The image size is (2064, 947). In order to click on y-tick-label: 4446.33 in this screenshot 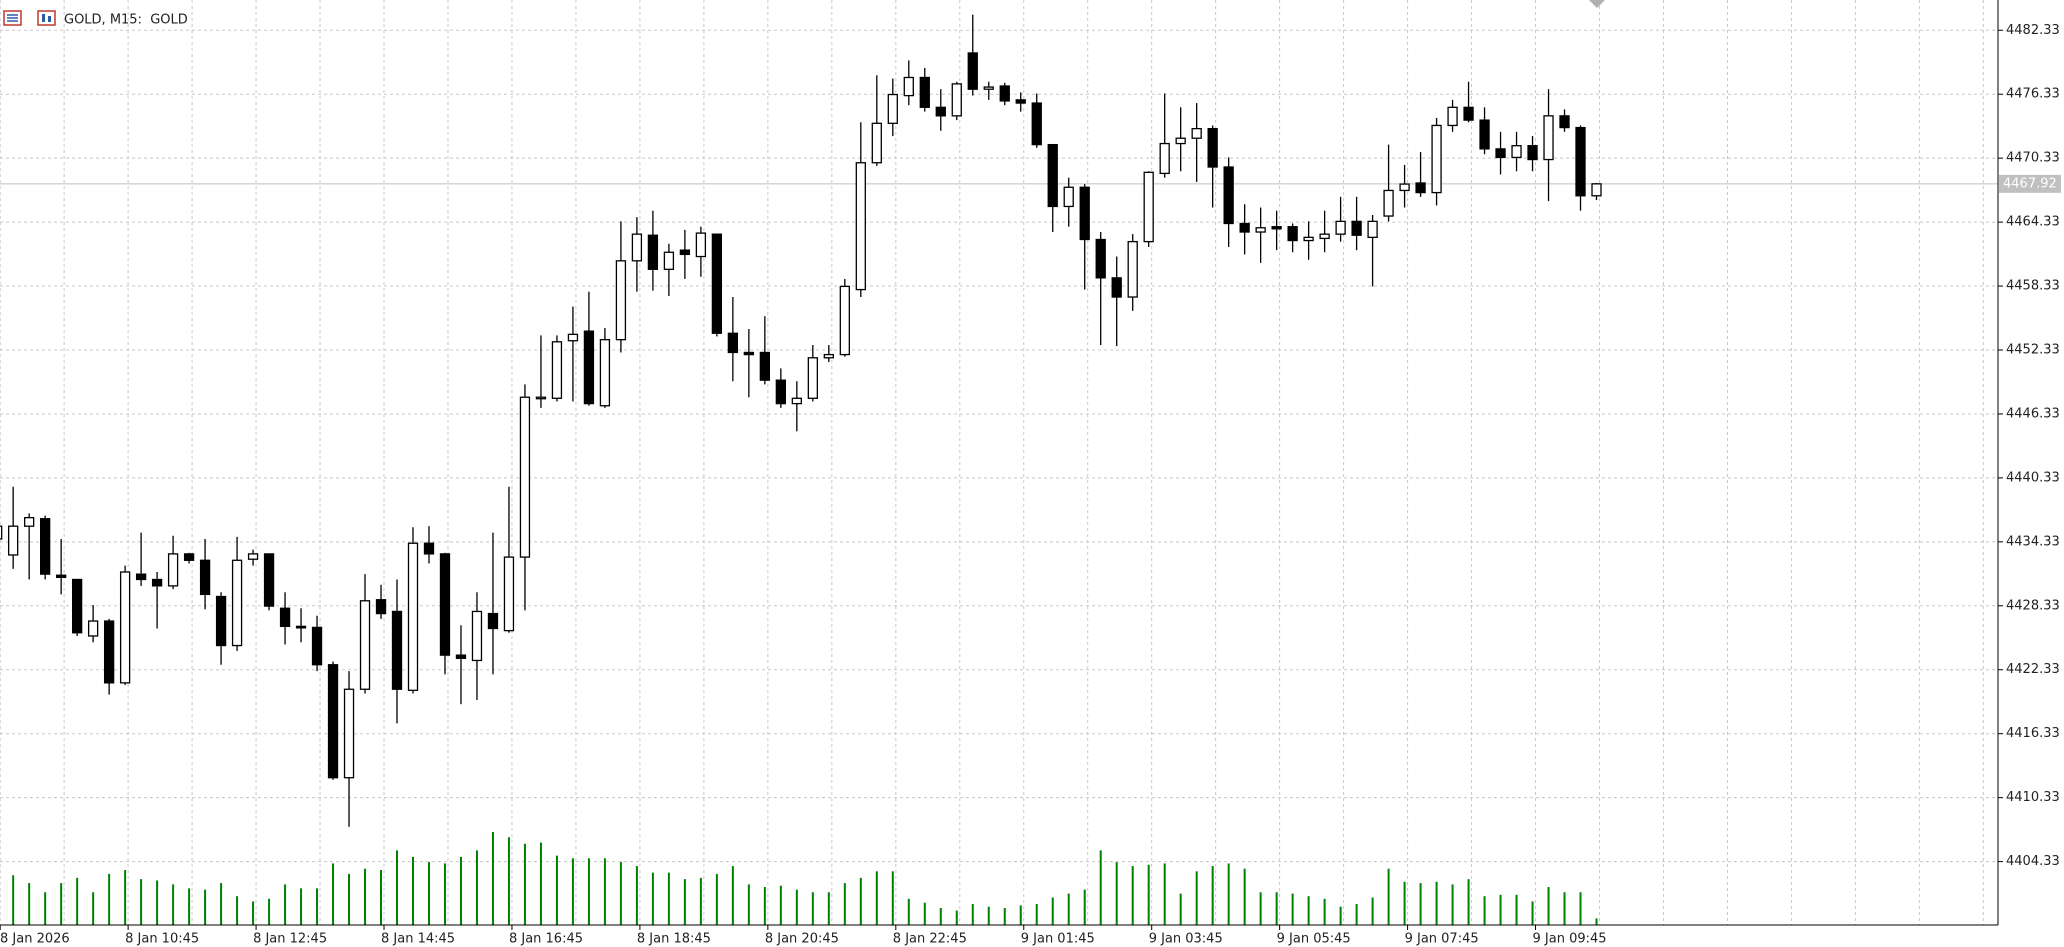, I will do `click(2033, 413)`.